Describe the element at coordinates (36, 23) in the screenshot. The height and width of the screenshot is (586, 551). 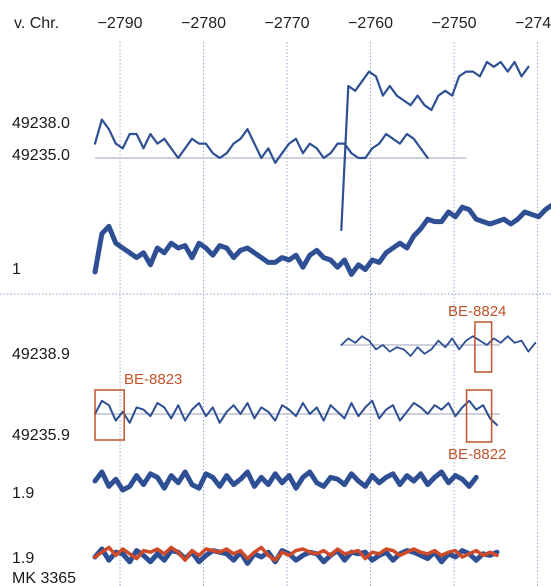
I see `axis-prefix-label: v. Chr.` at that location.